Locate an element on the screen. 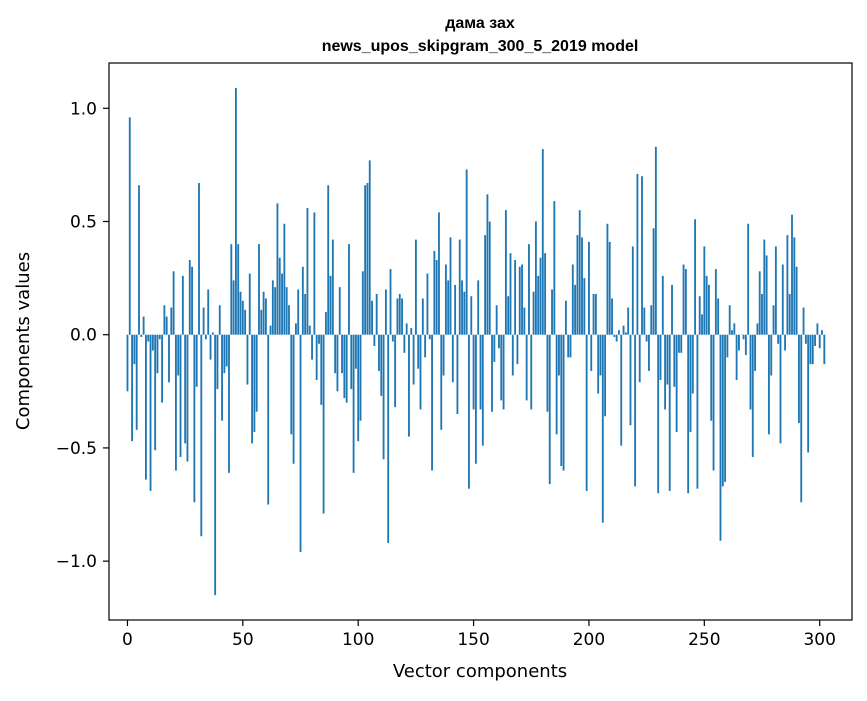 Image resolution: width=867 pixels, height=701 pixels. y-axis-label: Components values is located at coordinates (23, 341).